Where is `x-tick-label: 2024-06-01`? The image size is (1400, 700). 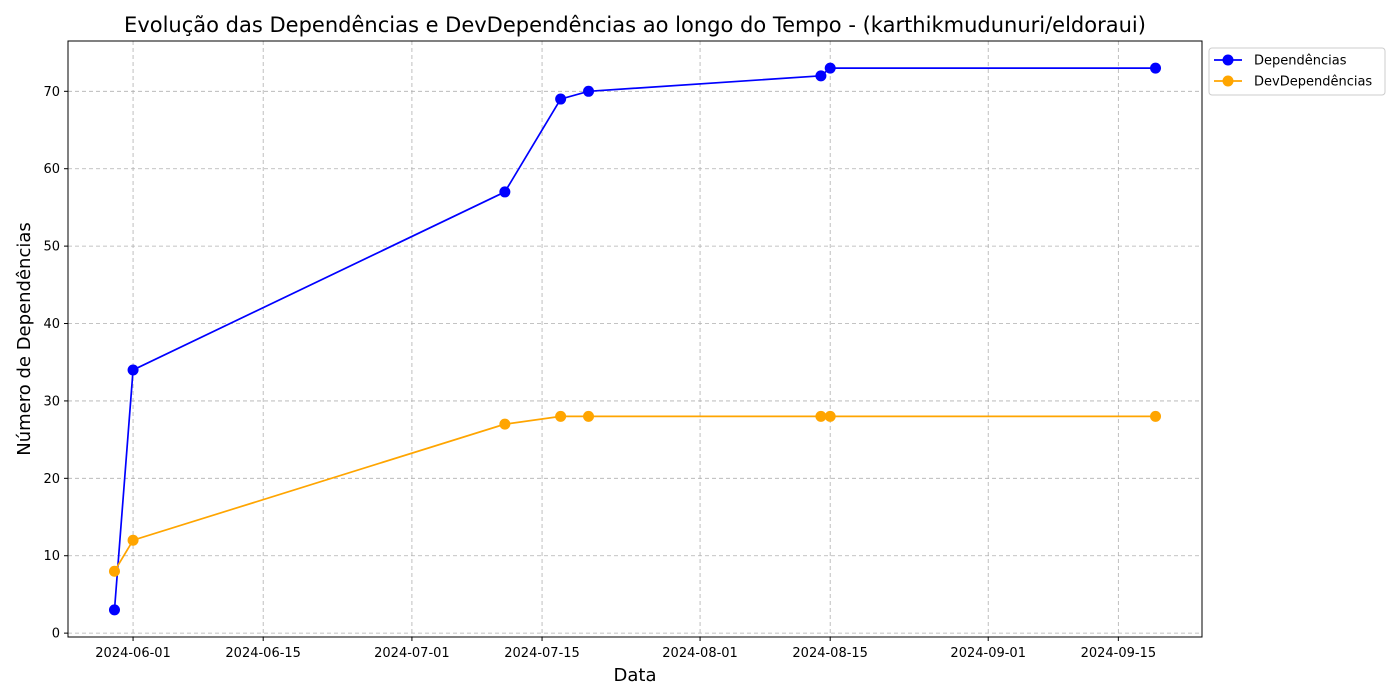 x-tick-label: 2024-06-01 is located at coordinates (133, 653).